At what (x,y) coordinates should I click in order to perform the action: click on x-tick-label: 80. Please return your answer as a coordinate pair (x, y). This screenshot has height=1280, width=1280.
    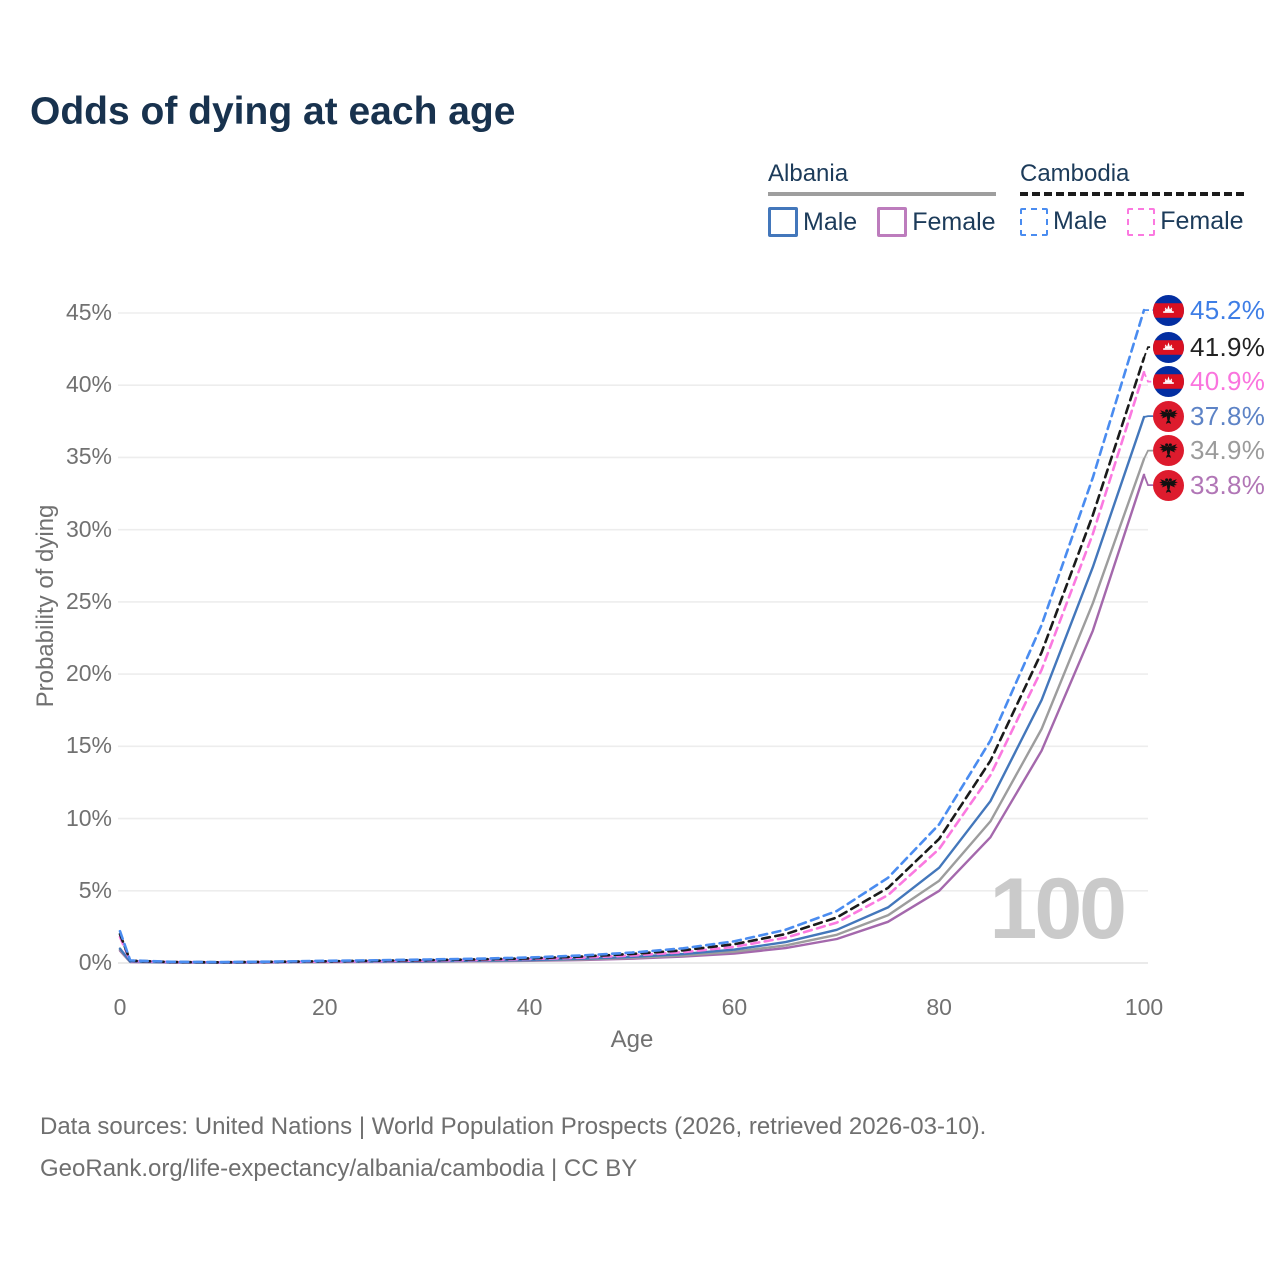
    Looking at the image, I should click on (939, 1007).